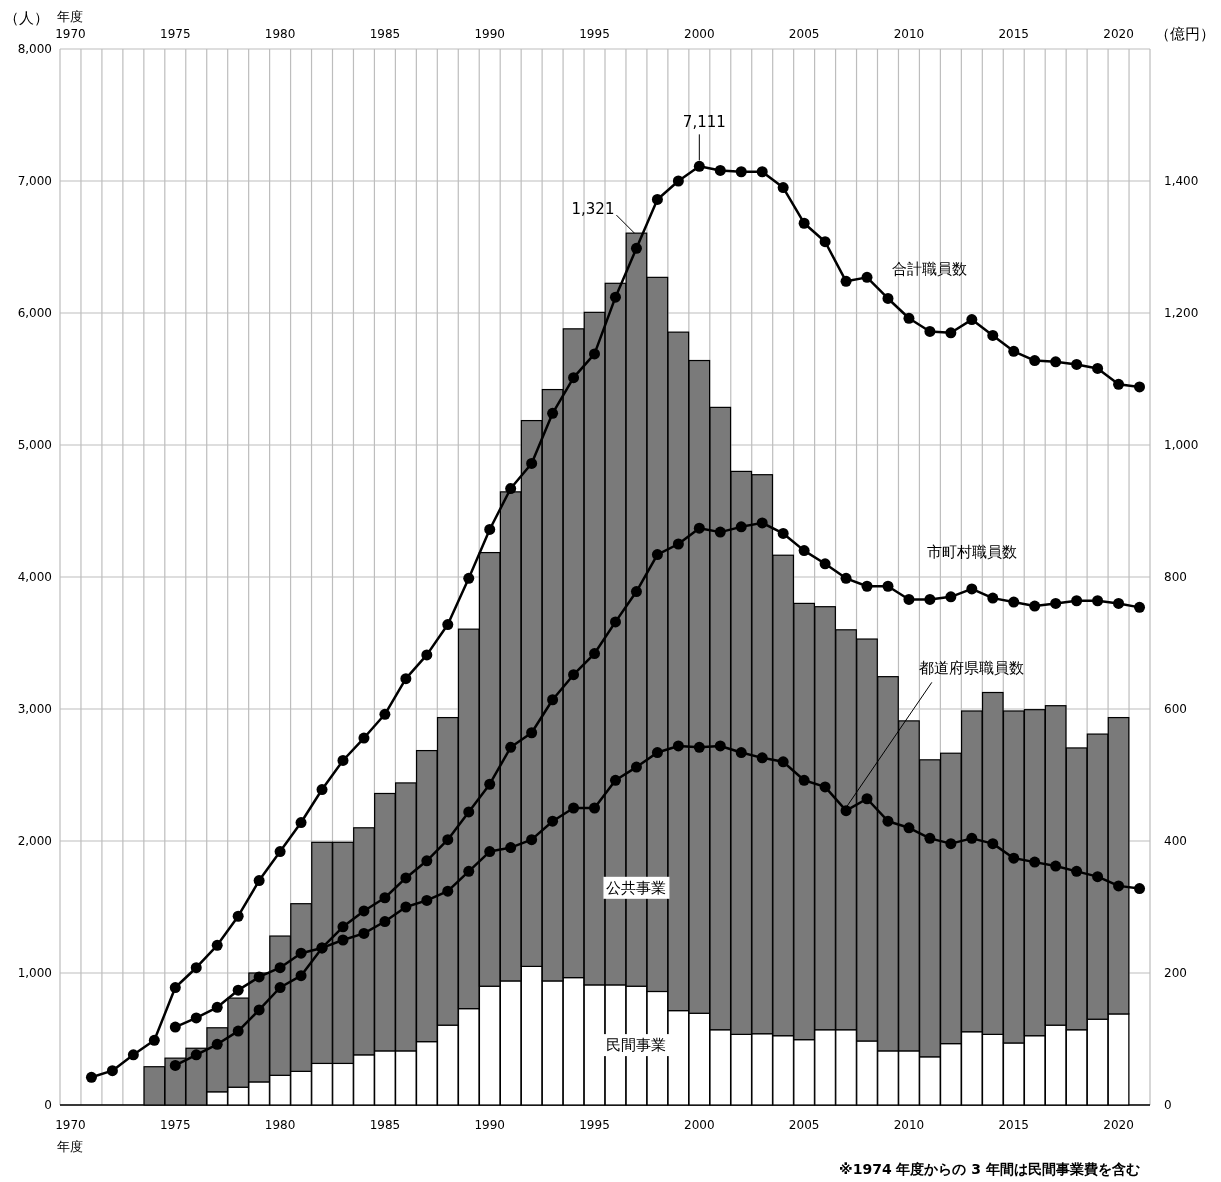  I want to click on text: 年度, so click(70, 1146).